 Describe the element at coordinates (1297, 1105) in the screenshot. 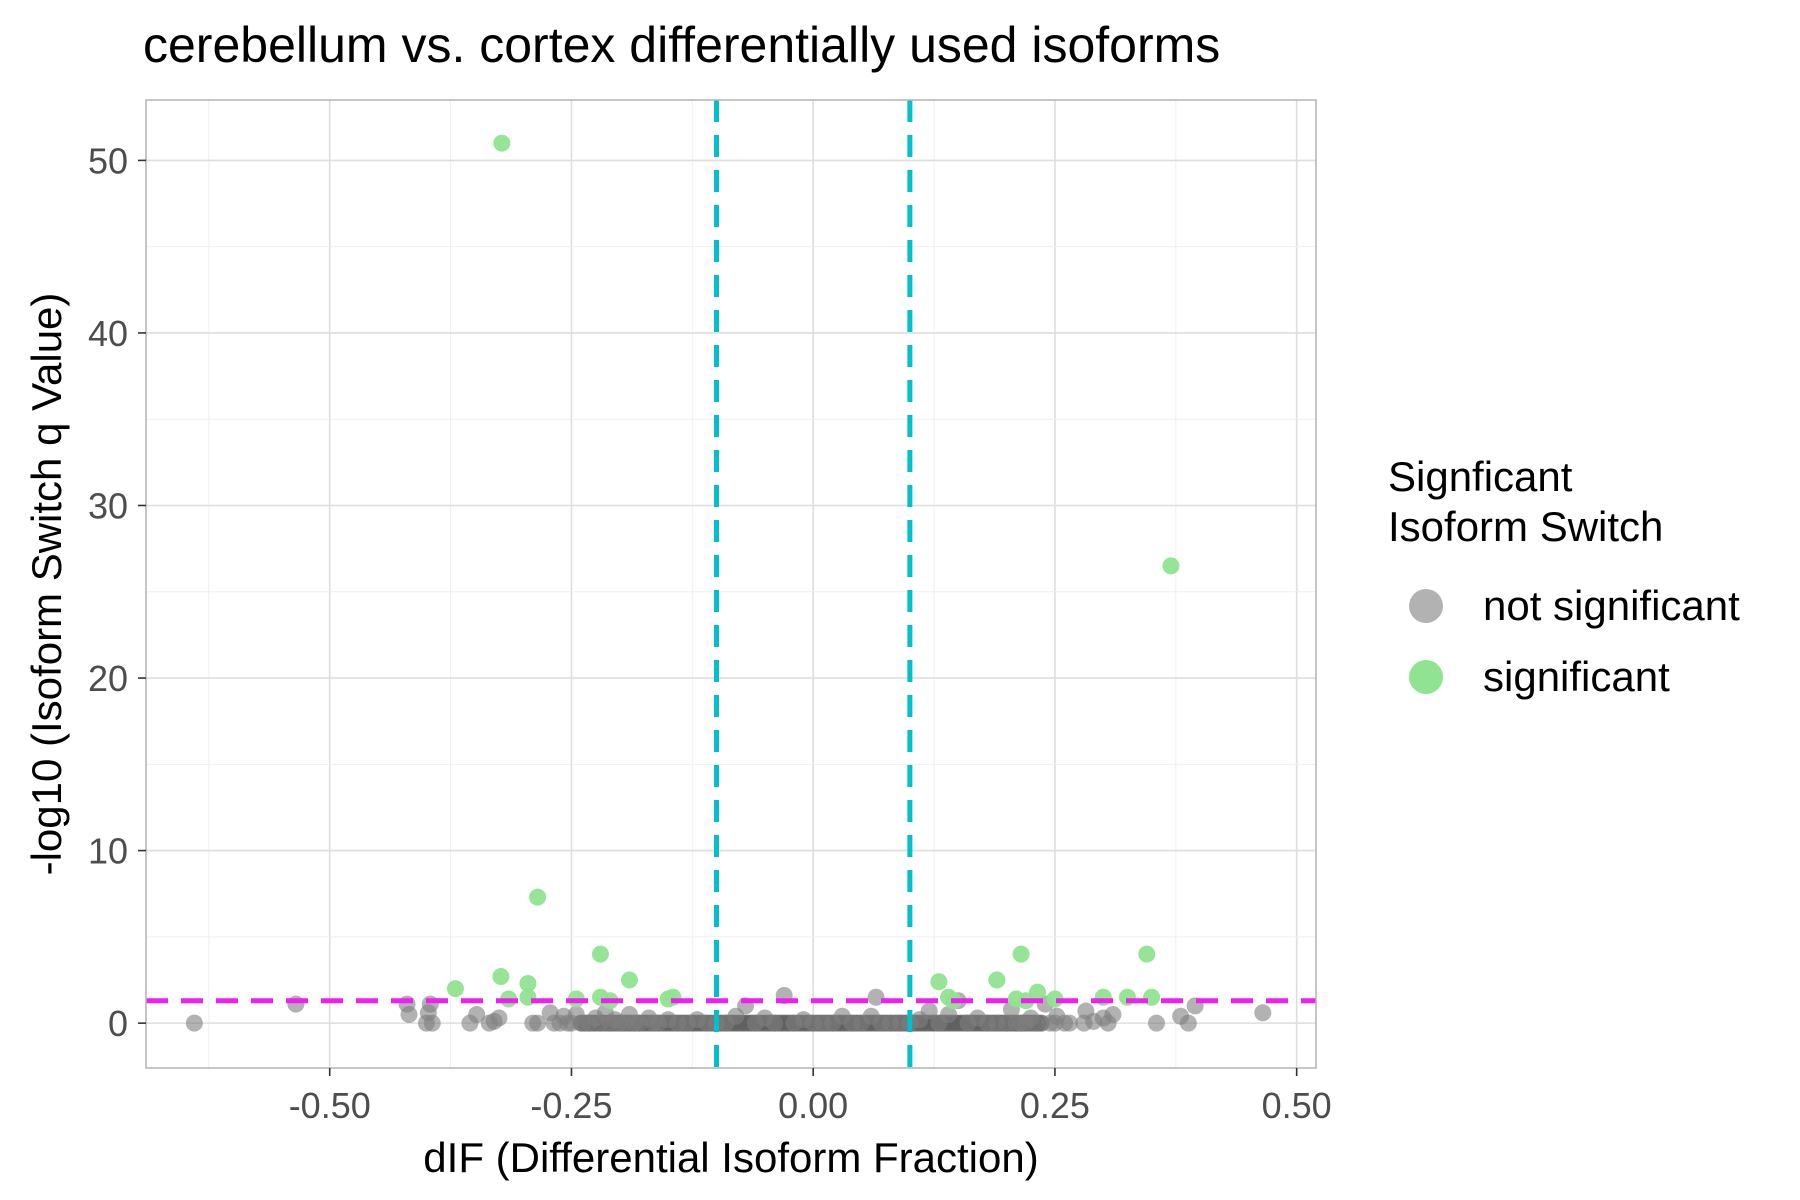

I see `x-tick-label: 0.50` at that location.